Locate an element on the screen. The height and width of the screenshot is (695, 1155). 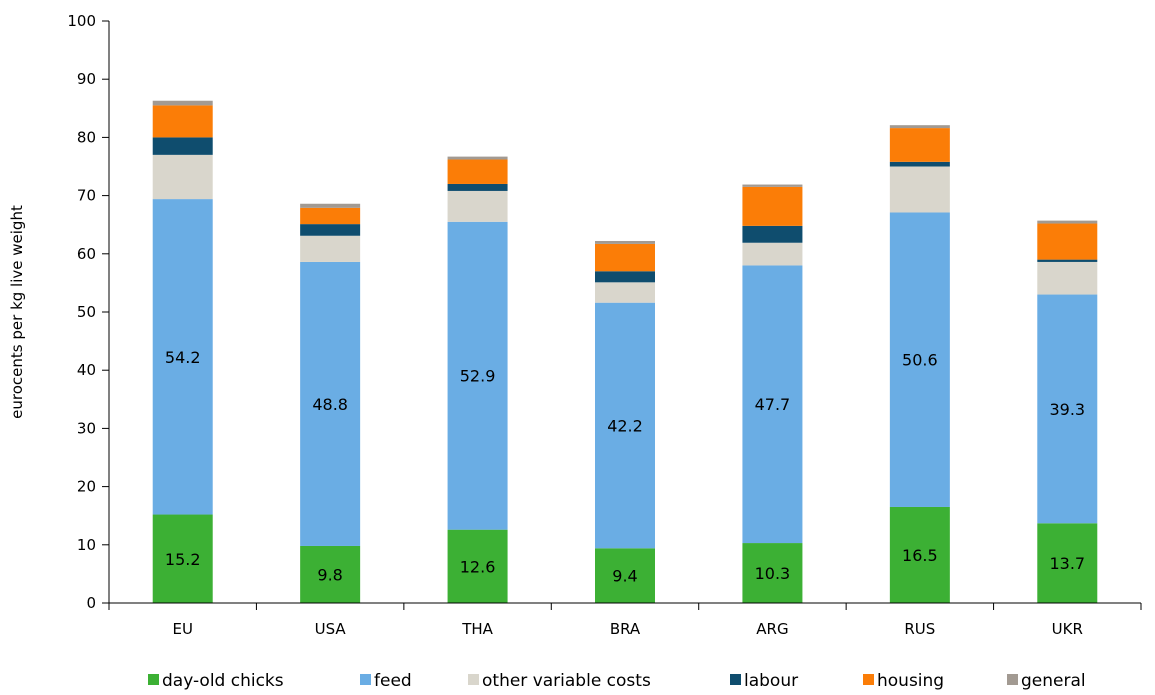
data-label: 52.9 is located at coordinates (478, 376).